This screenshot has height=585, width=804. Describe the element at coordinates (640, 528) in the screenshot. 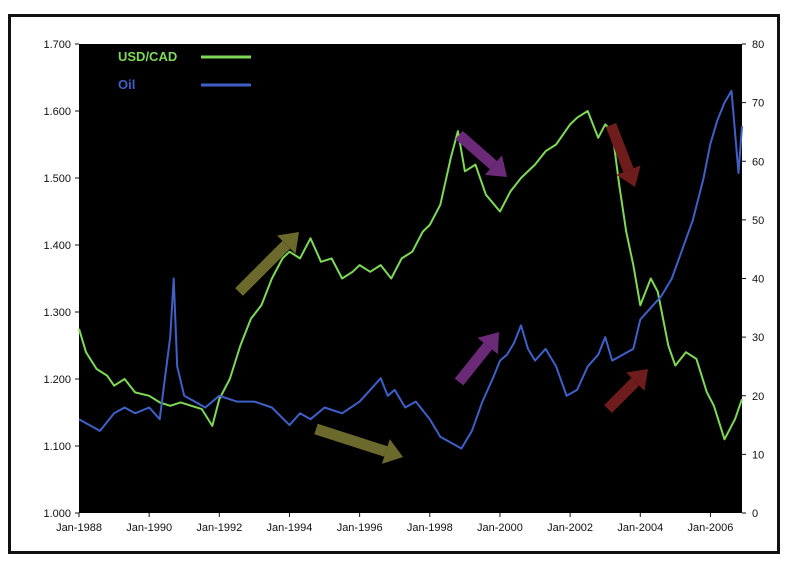

I see `x-tick-label: Jan-2004` at that location.